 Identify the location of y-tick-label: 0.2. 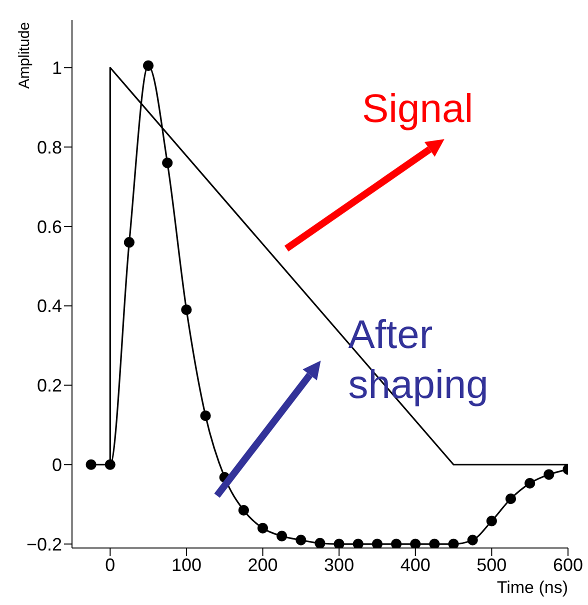
(49, 386).